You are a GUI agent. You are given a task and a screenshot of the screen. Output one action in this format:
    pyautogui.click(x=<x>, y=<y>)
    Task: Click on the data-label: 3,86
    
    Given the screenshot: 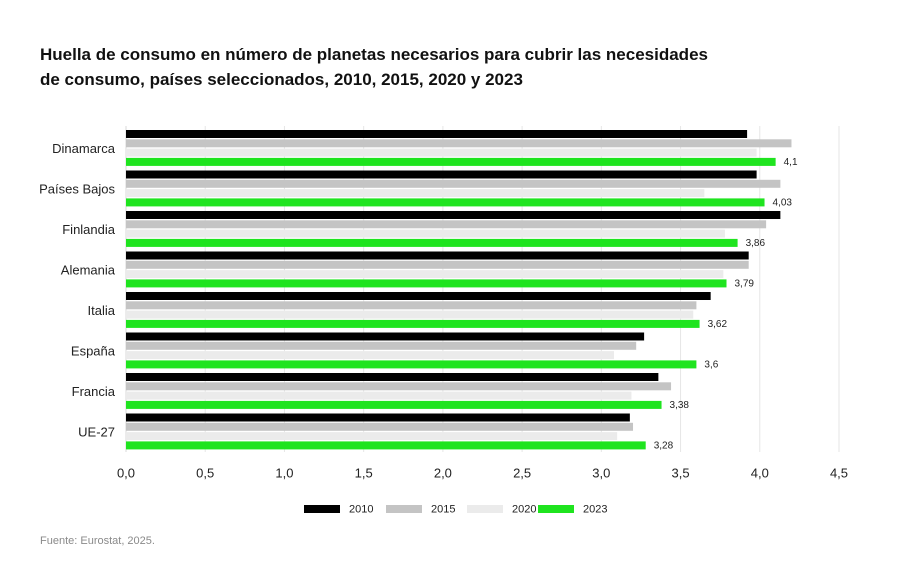 What is the action you would take?
    pyautogui.click(x=756, y=243)
    